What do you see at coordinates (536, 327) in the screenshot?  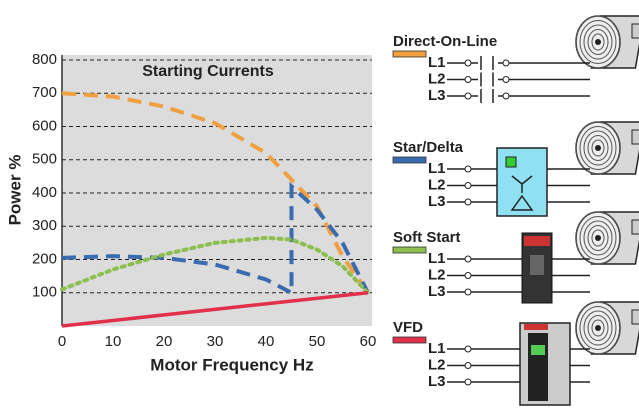 I see `vfd-top` at bounding box center [536, 327].